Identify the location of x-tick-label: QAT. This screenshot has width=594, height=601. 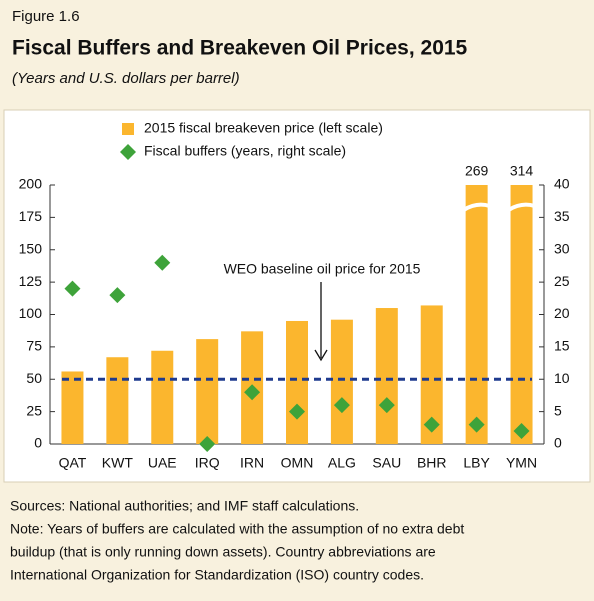
(73, 463).